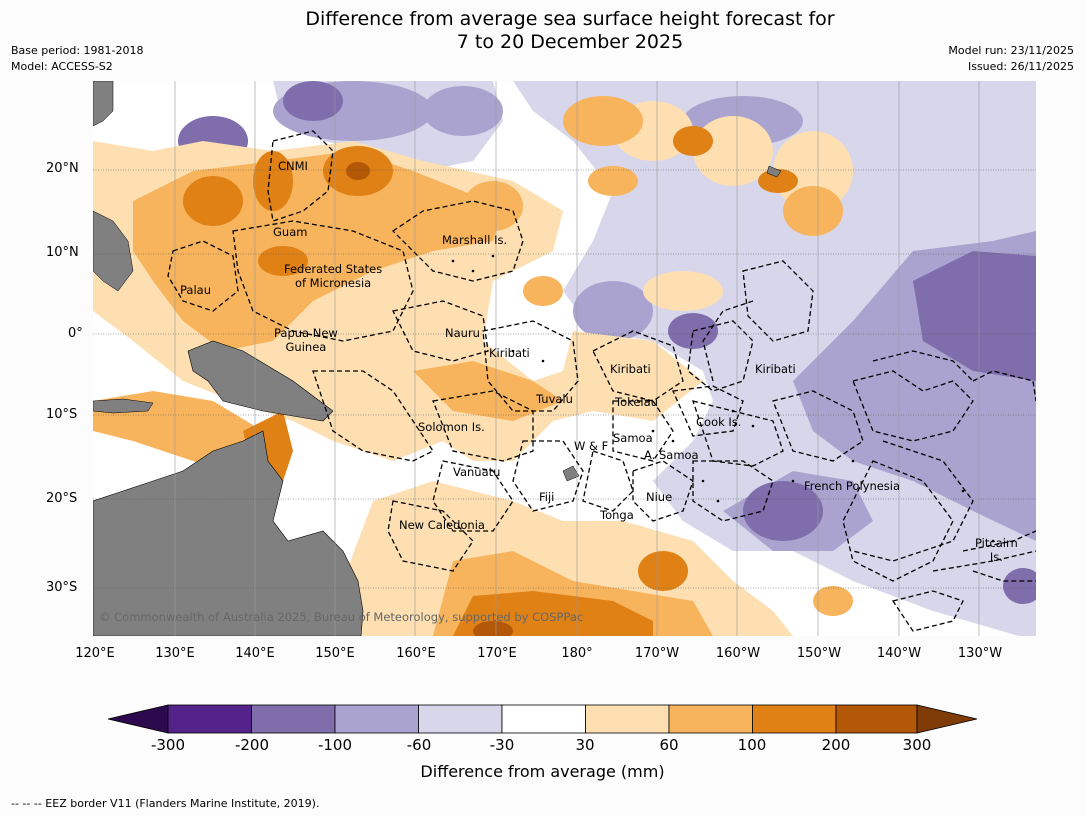  Describe the element at coordinates (819, 653) in the screenshot. I see `lon-label-150w: 150°W` at that location.